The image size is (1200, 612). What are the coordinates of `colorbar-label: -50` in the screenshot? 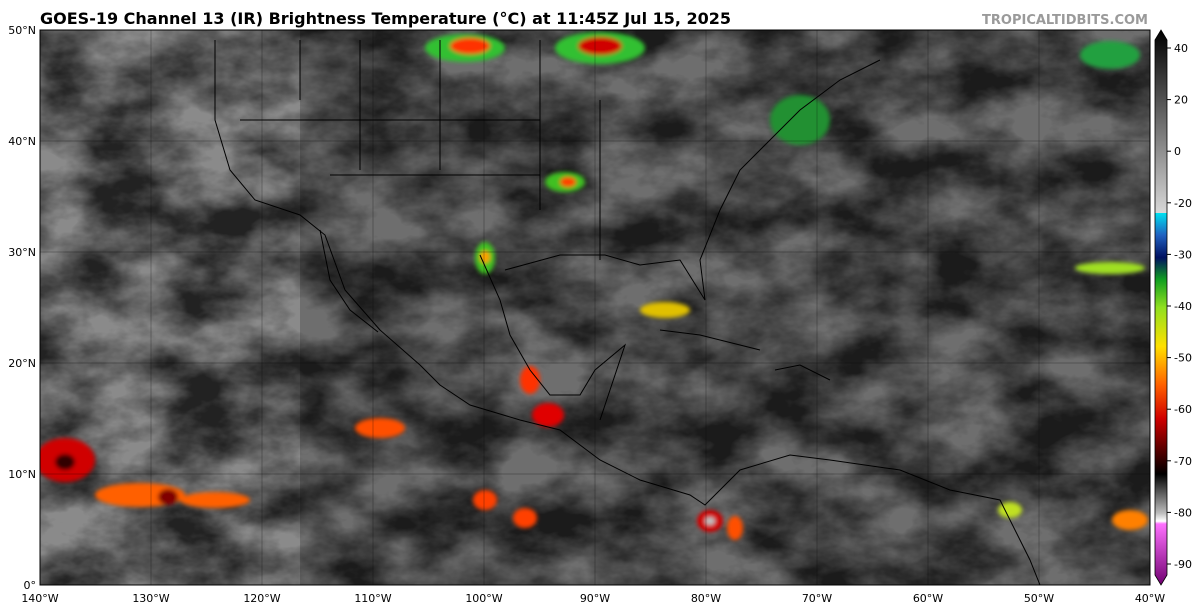 It's located at (1183, 358).